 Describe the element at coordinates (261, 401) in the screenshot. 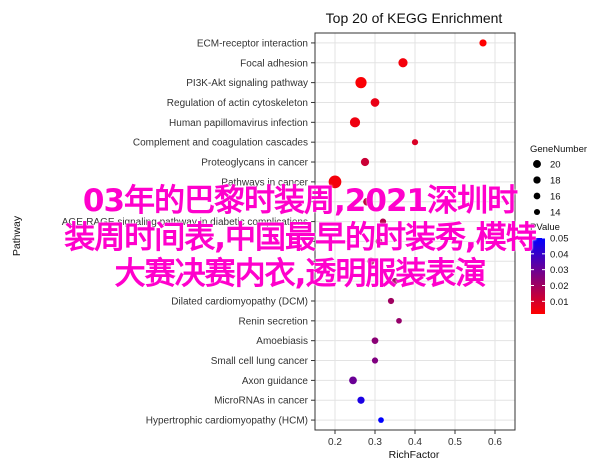

I see `y-tick-label: MicroRNAs in cancer` at that location.